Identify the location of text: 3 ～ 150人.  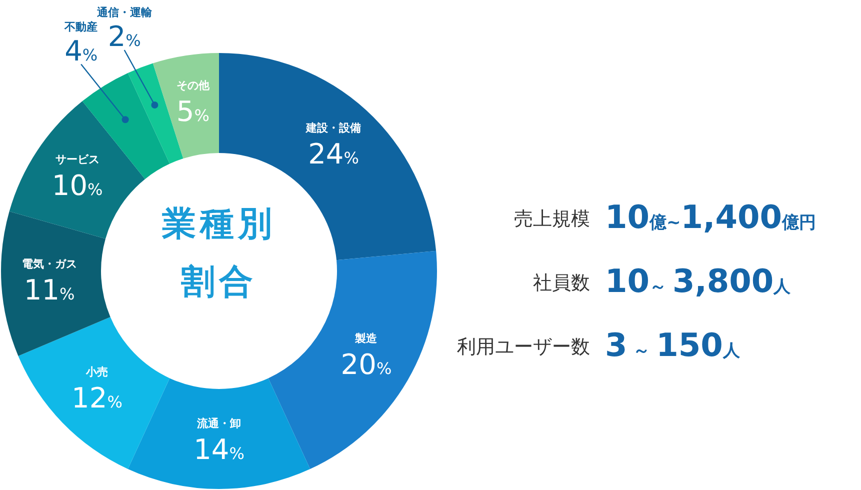
(673, 345).